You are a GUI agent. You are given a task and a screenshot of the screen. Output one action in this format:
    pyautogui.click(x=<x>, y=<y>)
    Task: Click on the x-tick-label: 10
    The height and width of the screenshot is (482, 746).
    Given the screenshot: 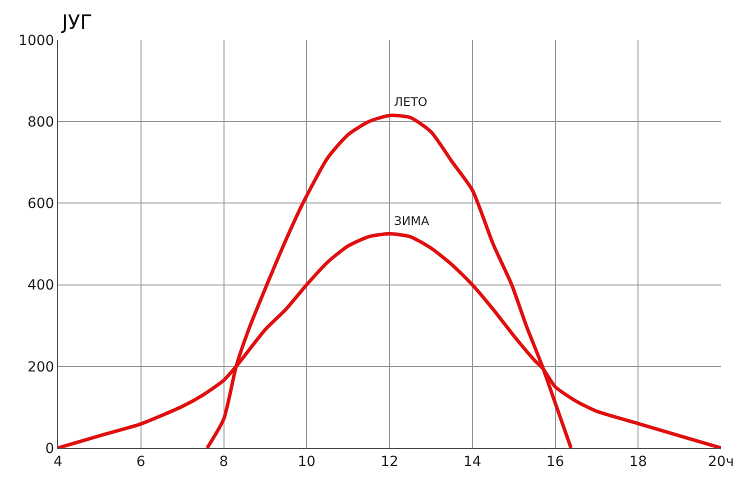 What is the action you would take?
    pyautogui.click(x=307, y=462)
    